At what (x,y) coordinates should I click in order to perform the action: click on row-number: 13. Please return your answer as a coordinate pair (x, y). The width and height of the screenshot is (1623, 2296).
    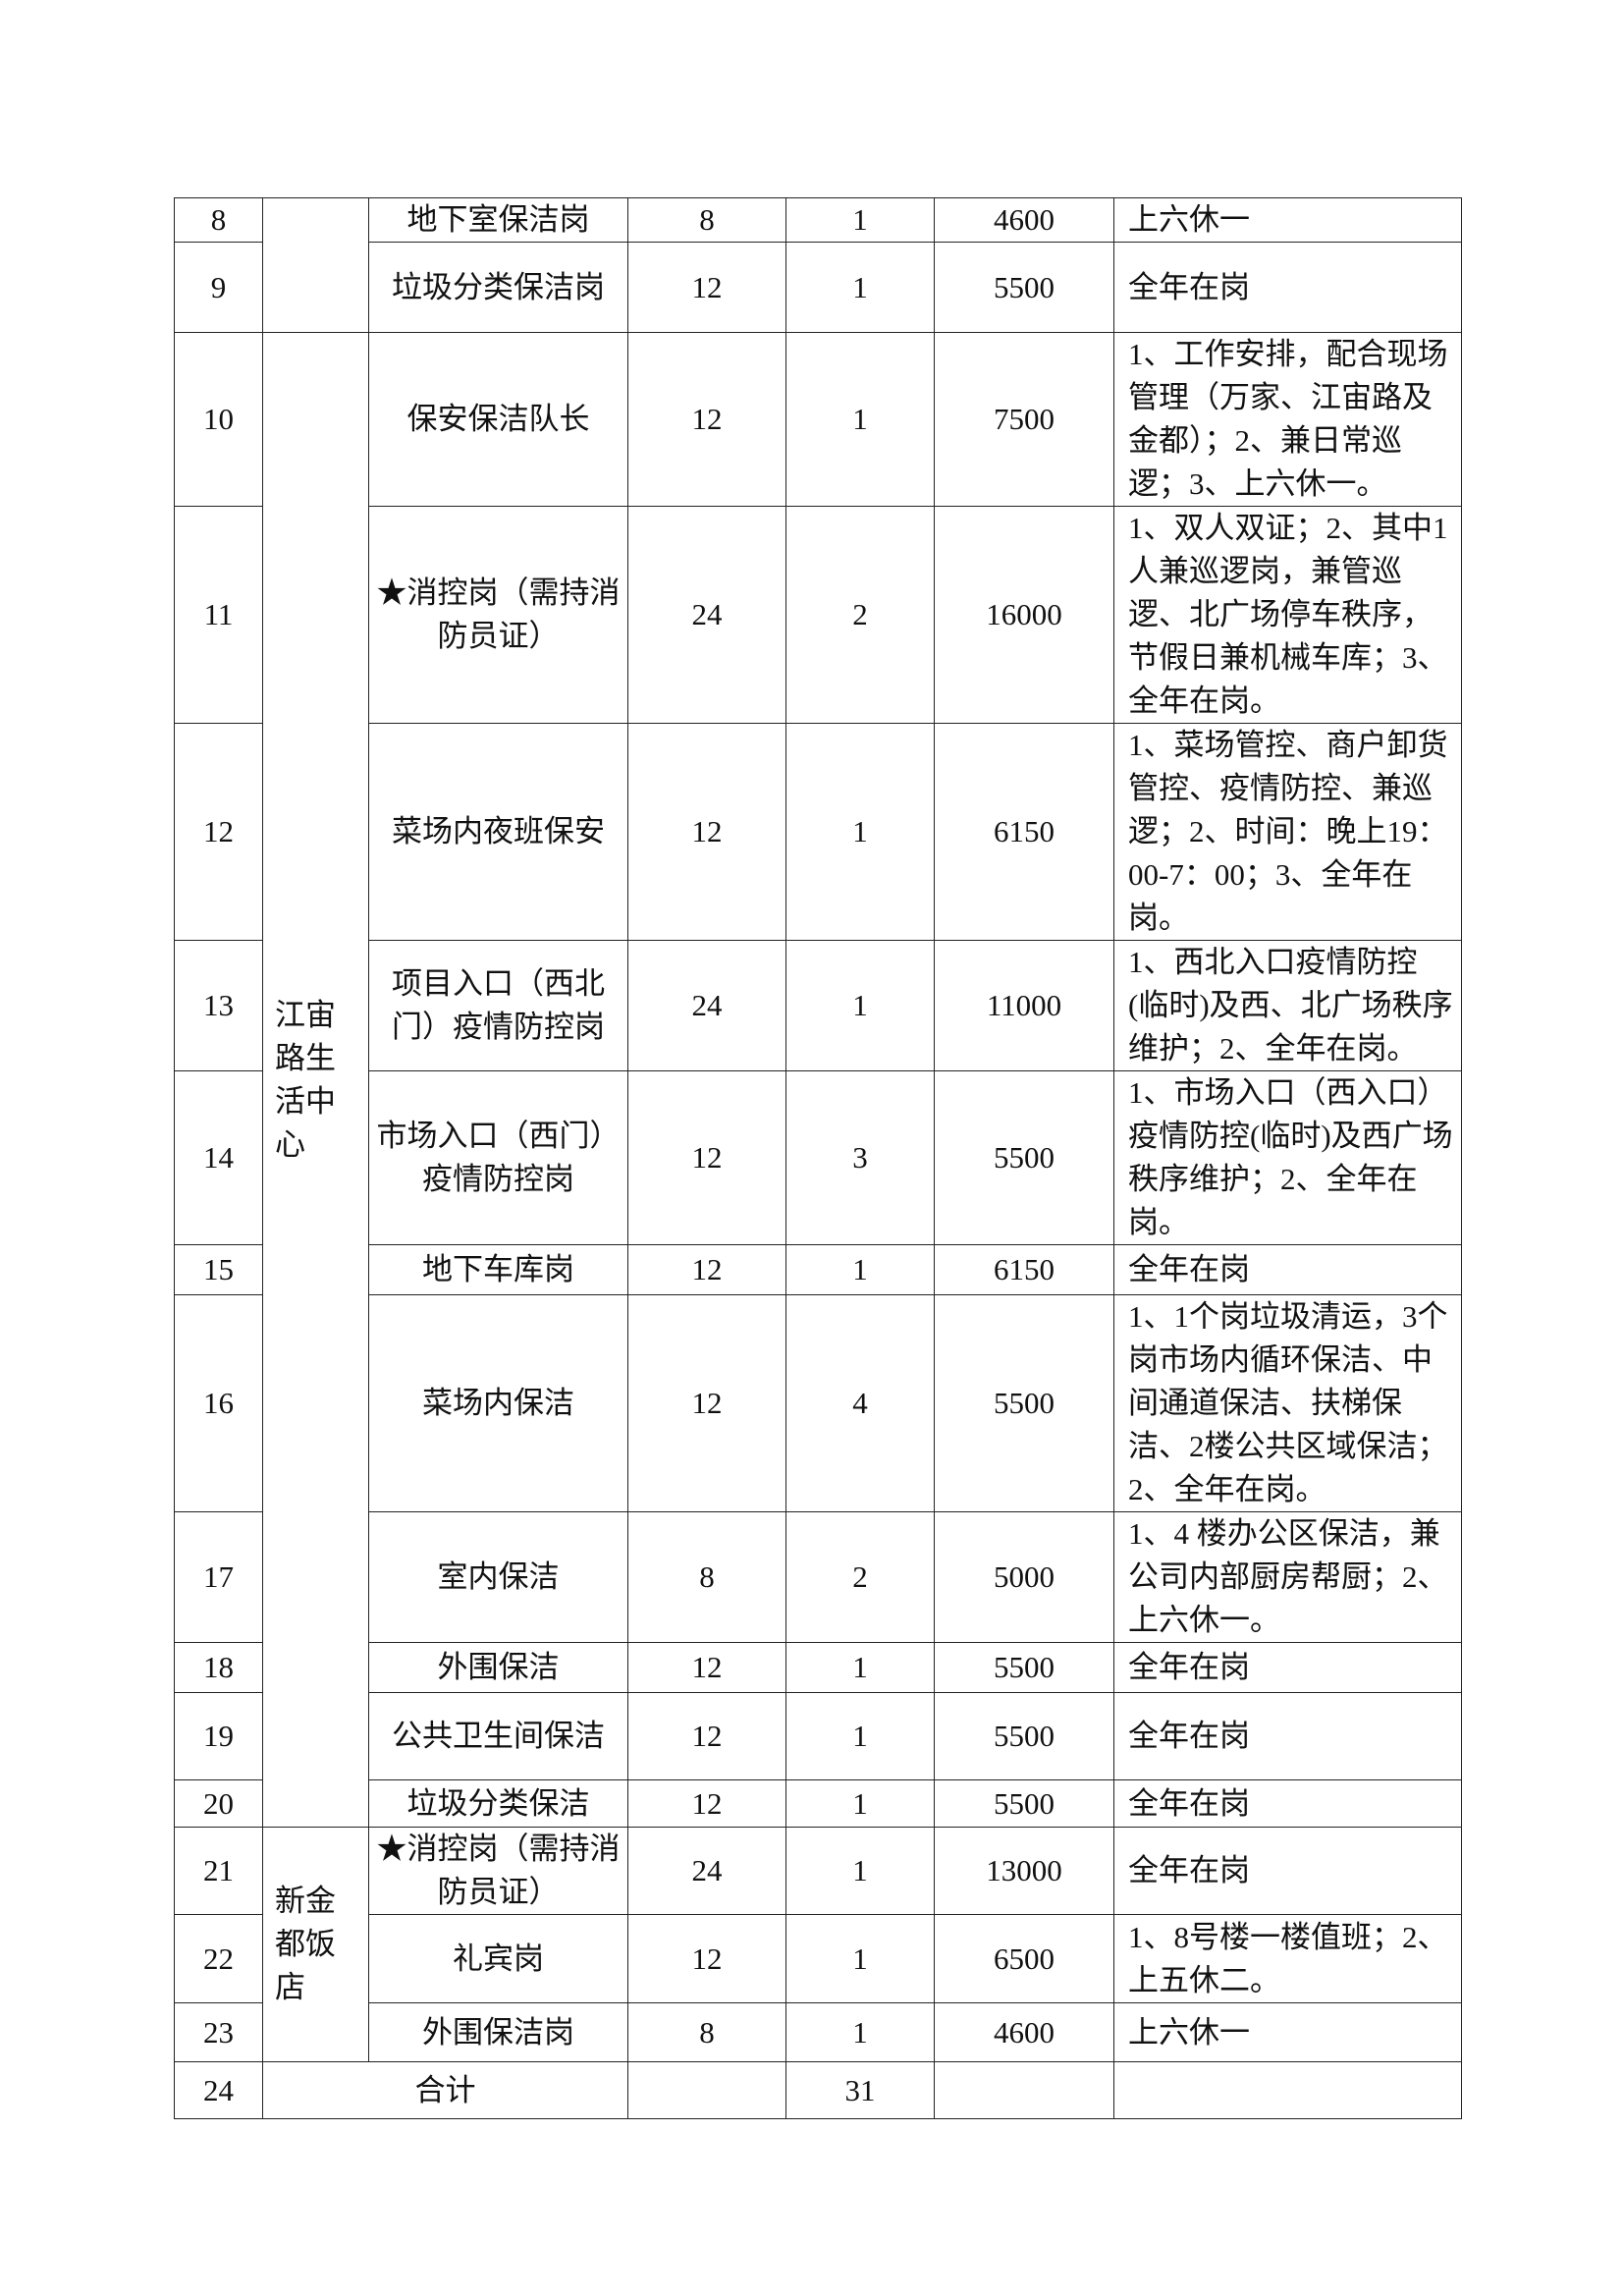
    Looking at the image, I should click on (219, 1005).